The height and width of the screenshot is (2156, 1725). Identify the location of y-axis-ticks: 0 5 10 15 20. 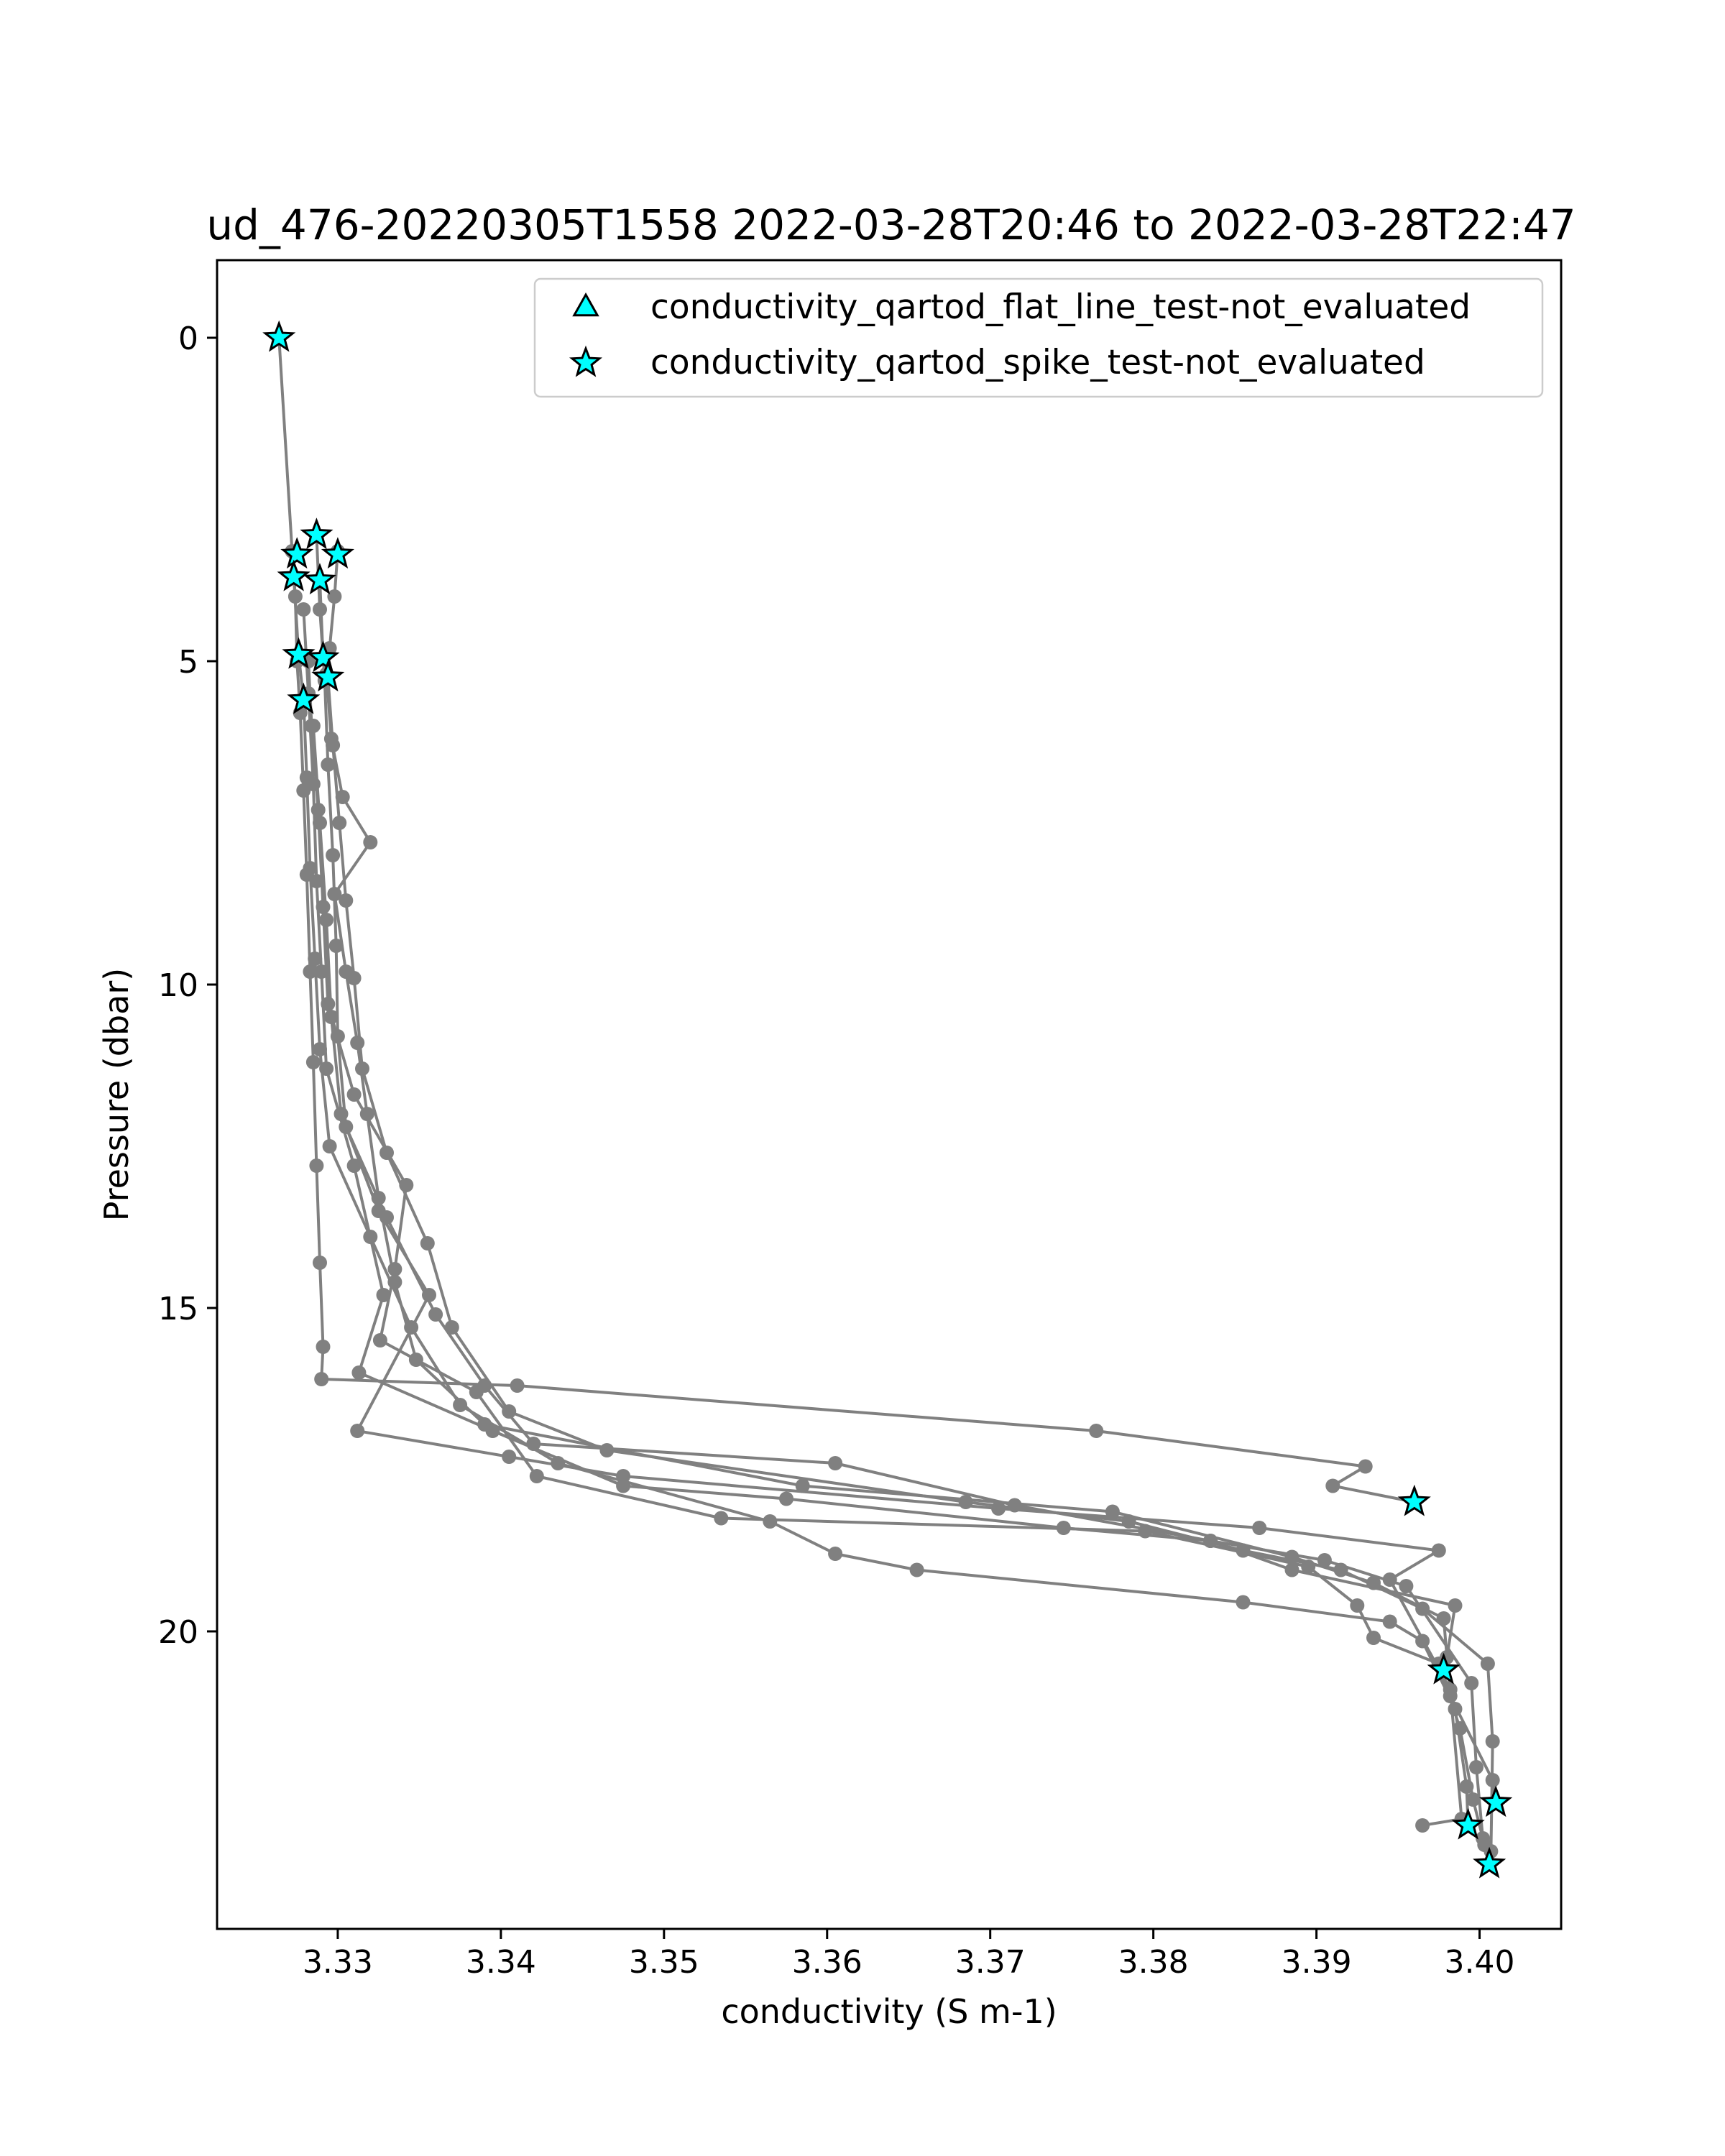
(187, 986).